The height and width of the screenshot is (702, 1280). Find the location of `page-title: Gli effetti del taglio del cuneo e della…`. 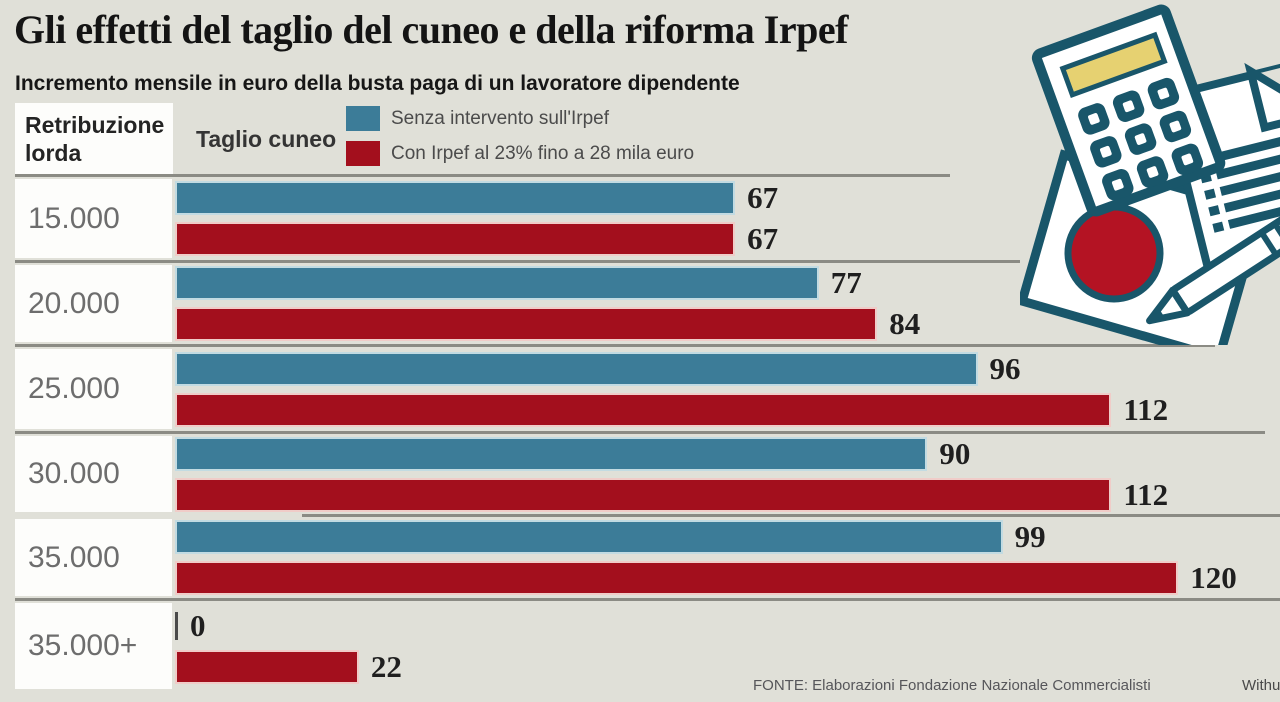

page-title: Gli effetti del taglio del cuneo e della… is located at coordinates (431, 29).